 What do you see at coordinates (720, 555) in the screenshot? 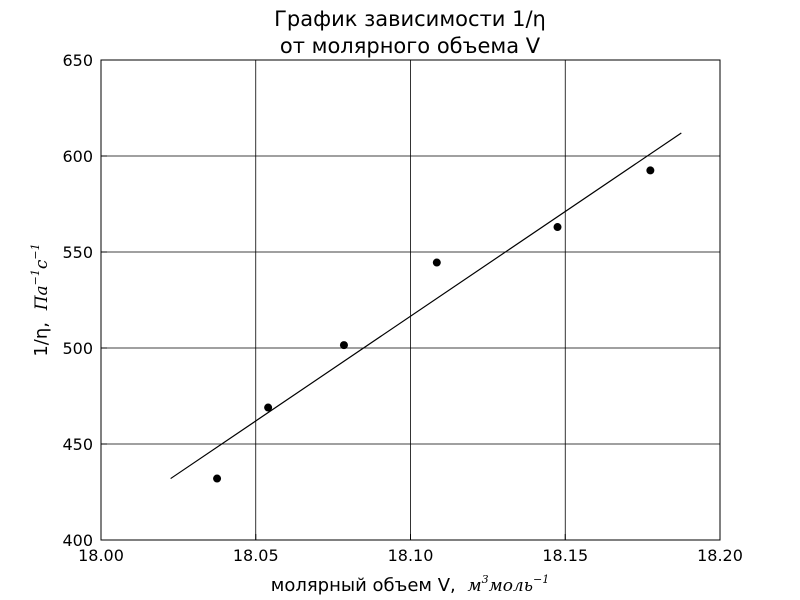
I see `x-tick-label: 18.20` at bounding box center [720, 555].